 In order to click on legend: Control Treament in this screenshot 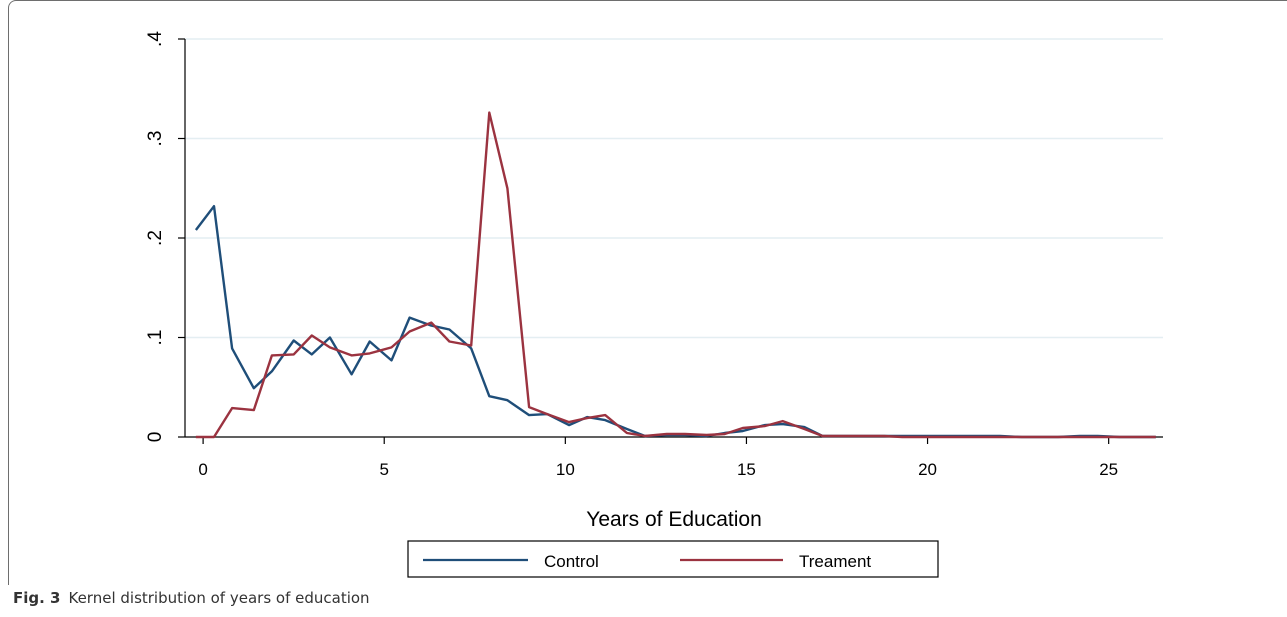, I will do `click(673, 559)`.